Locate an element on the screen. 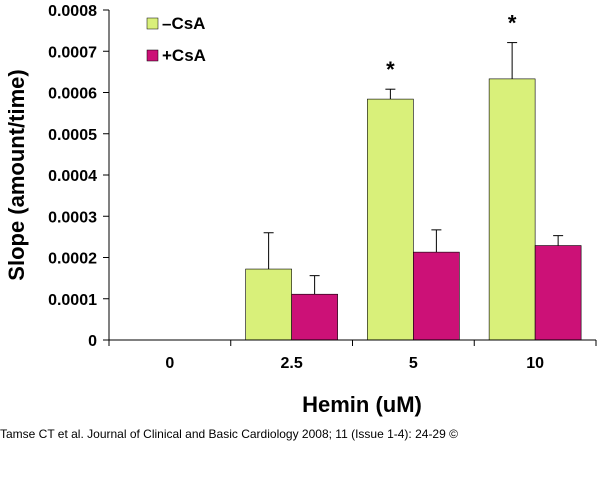 Image resolution: width=600 pixels, height=481 pixels. y-tick-label: 0.0004 is located at coordinates (72, 176).